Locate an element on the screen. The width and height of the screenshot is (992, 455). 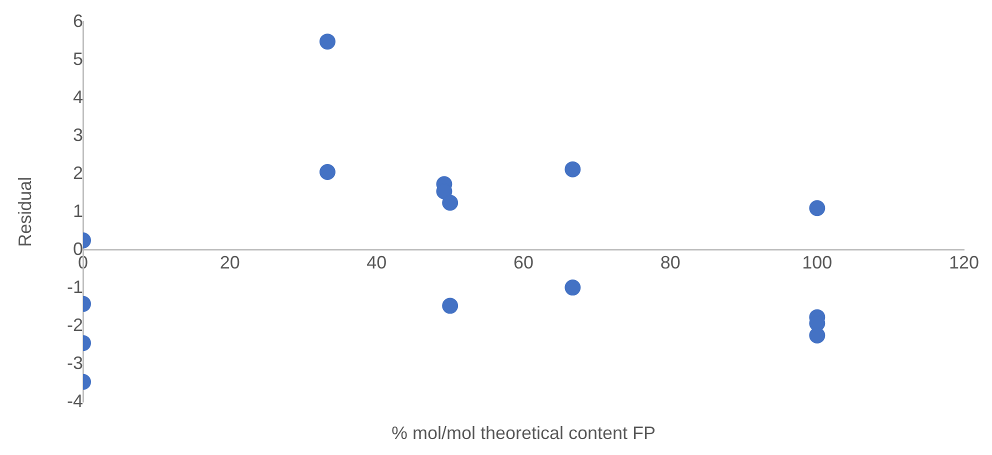
y-tick-label: 4 is located at coordinates (77, 96).